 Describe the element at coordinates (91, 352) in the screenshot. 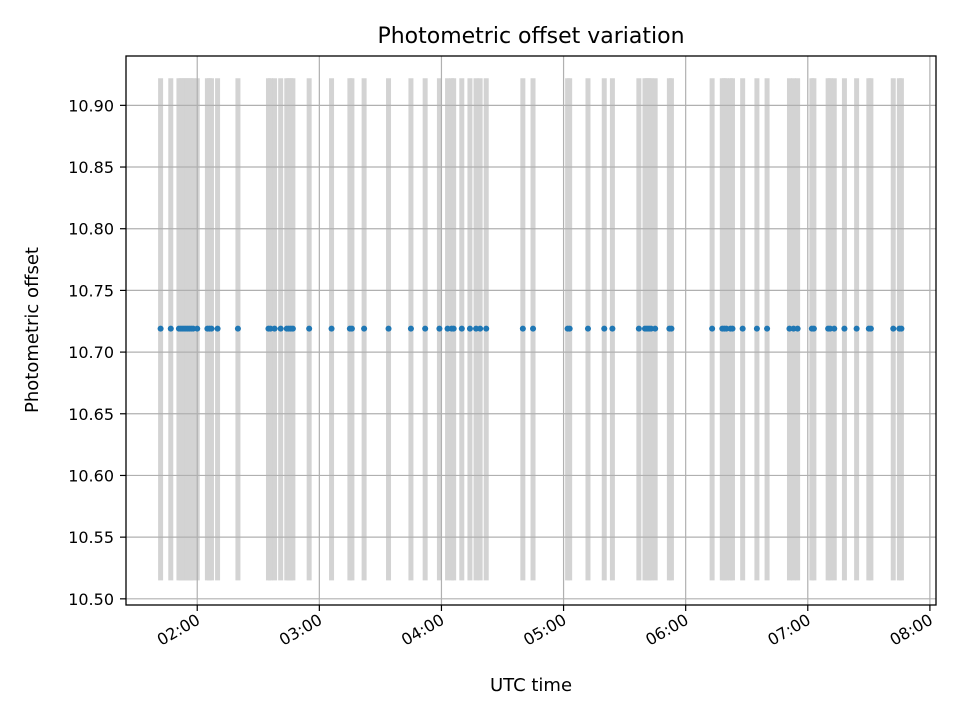

I see `y-tick-label: 10.70` at that location.